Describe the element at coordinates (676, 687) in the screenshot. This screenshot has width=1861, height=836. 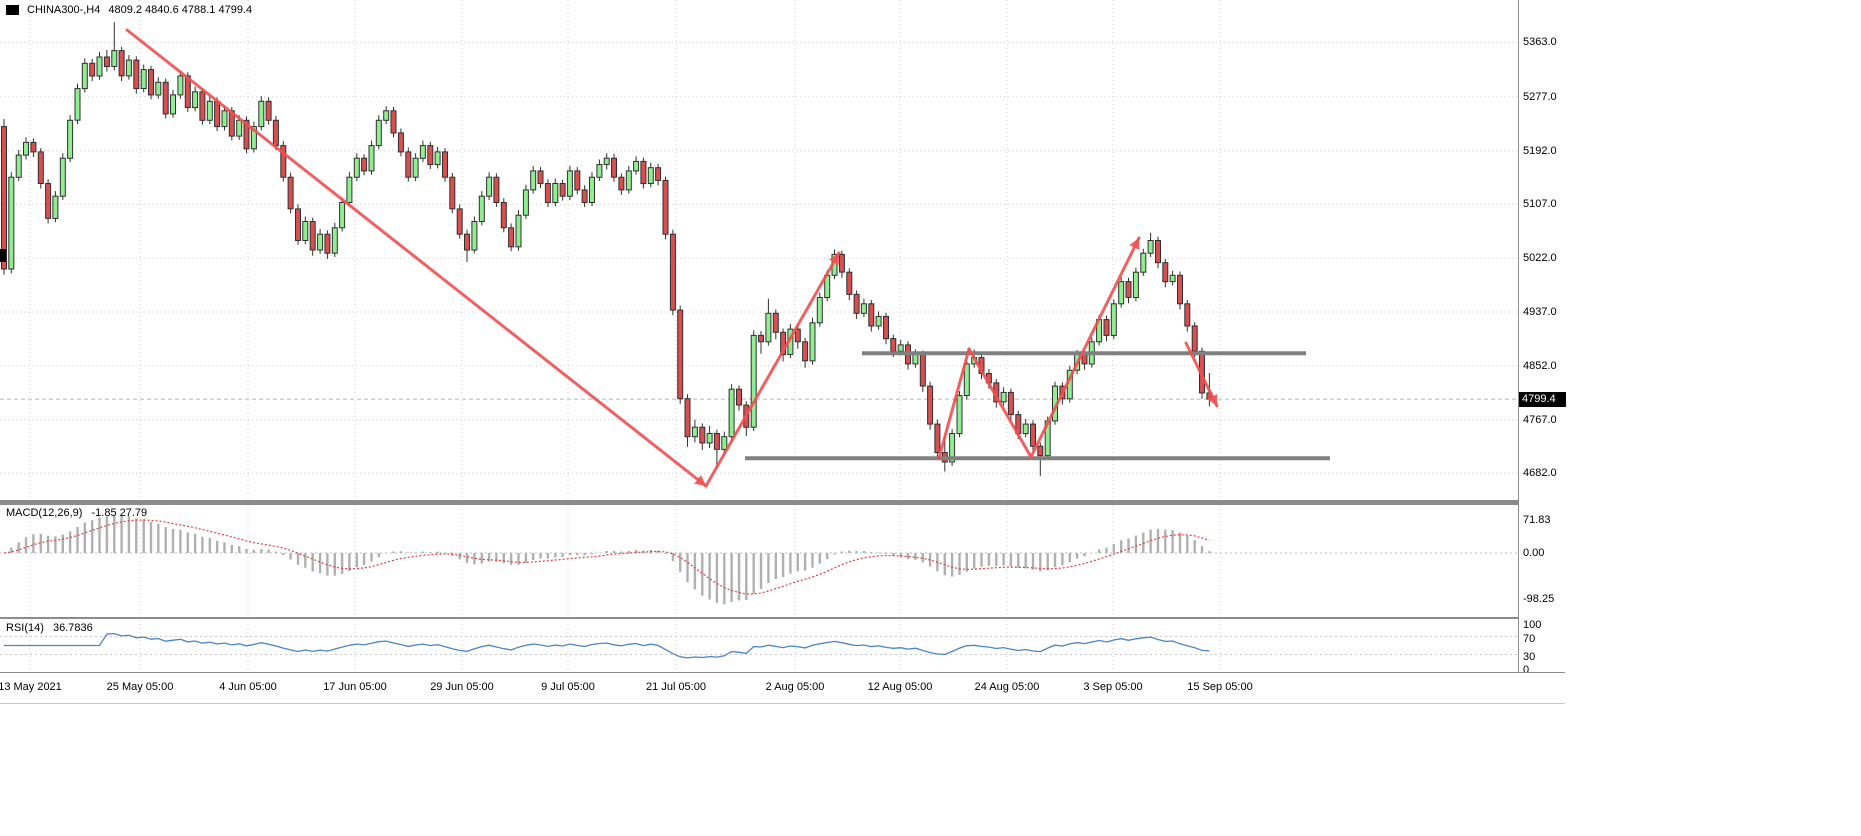
I see `time-axis-label: 21 Jul 05:00` at that location.